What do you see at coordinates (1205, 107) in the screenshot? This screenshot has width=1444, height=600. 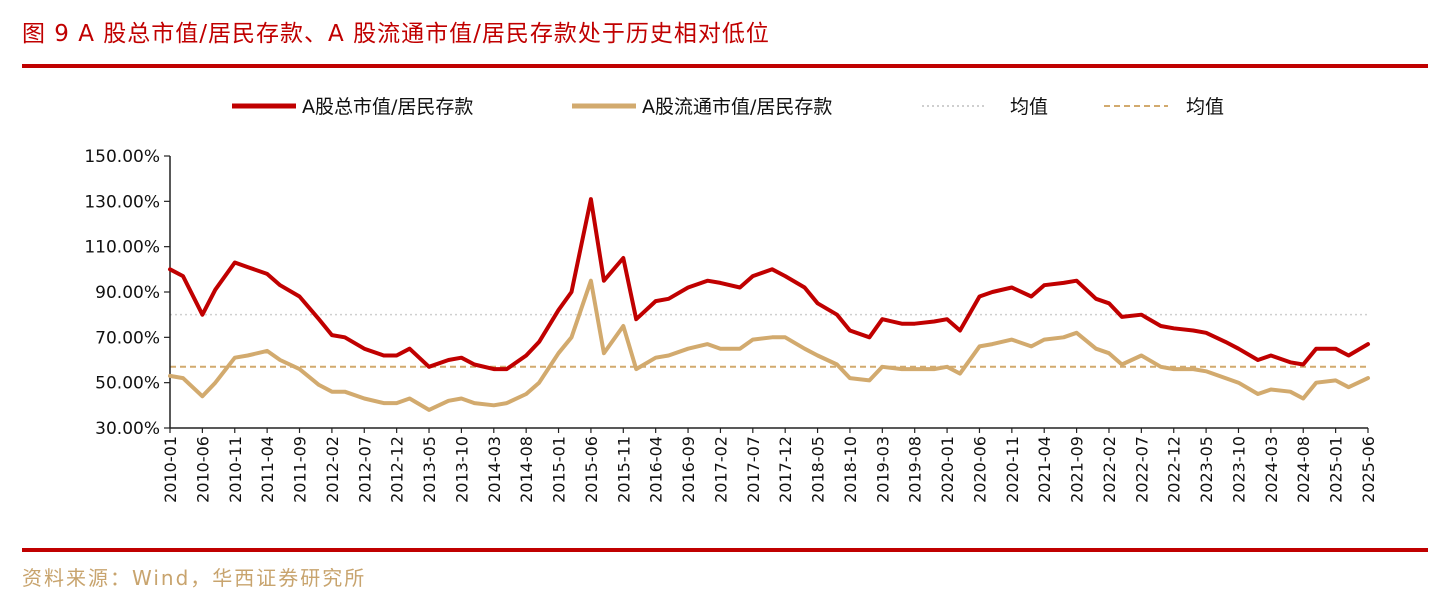 I see `legend-label-4: 均值` at bounding box center [1205, 107].